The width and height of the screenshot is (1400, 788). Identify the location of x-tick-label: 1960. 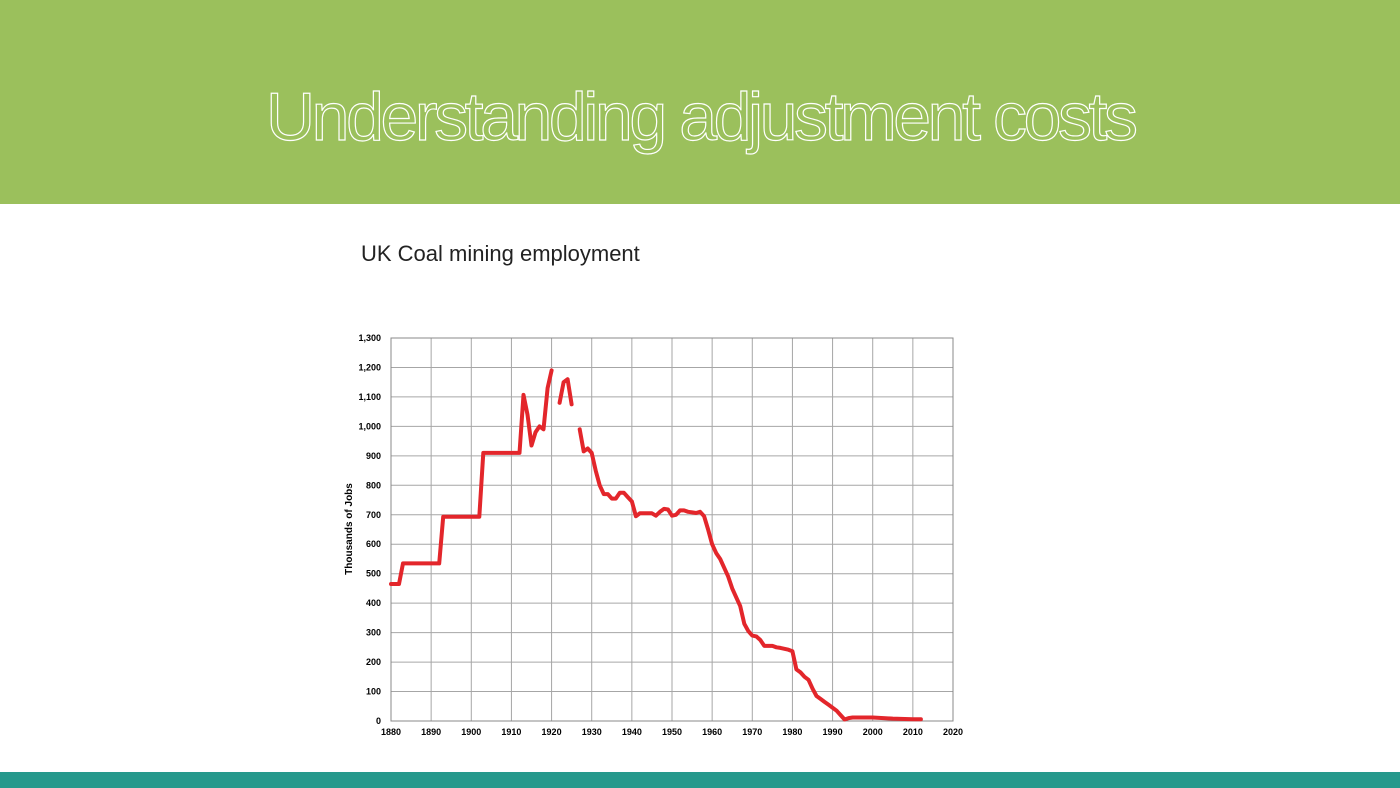
(712, 732).